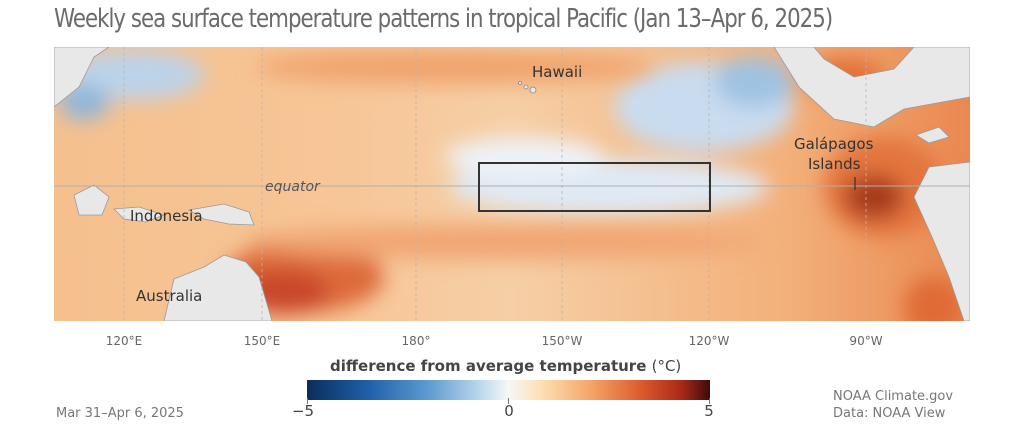 This screenshot has height=447, width=1024. I want to click on legend-tick-min: −5, so click(303, 411).